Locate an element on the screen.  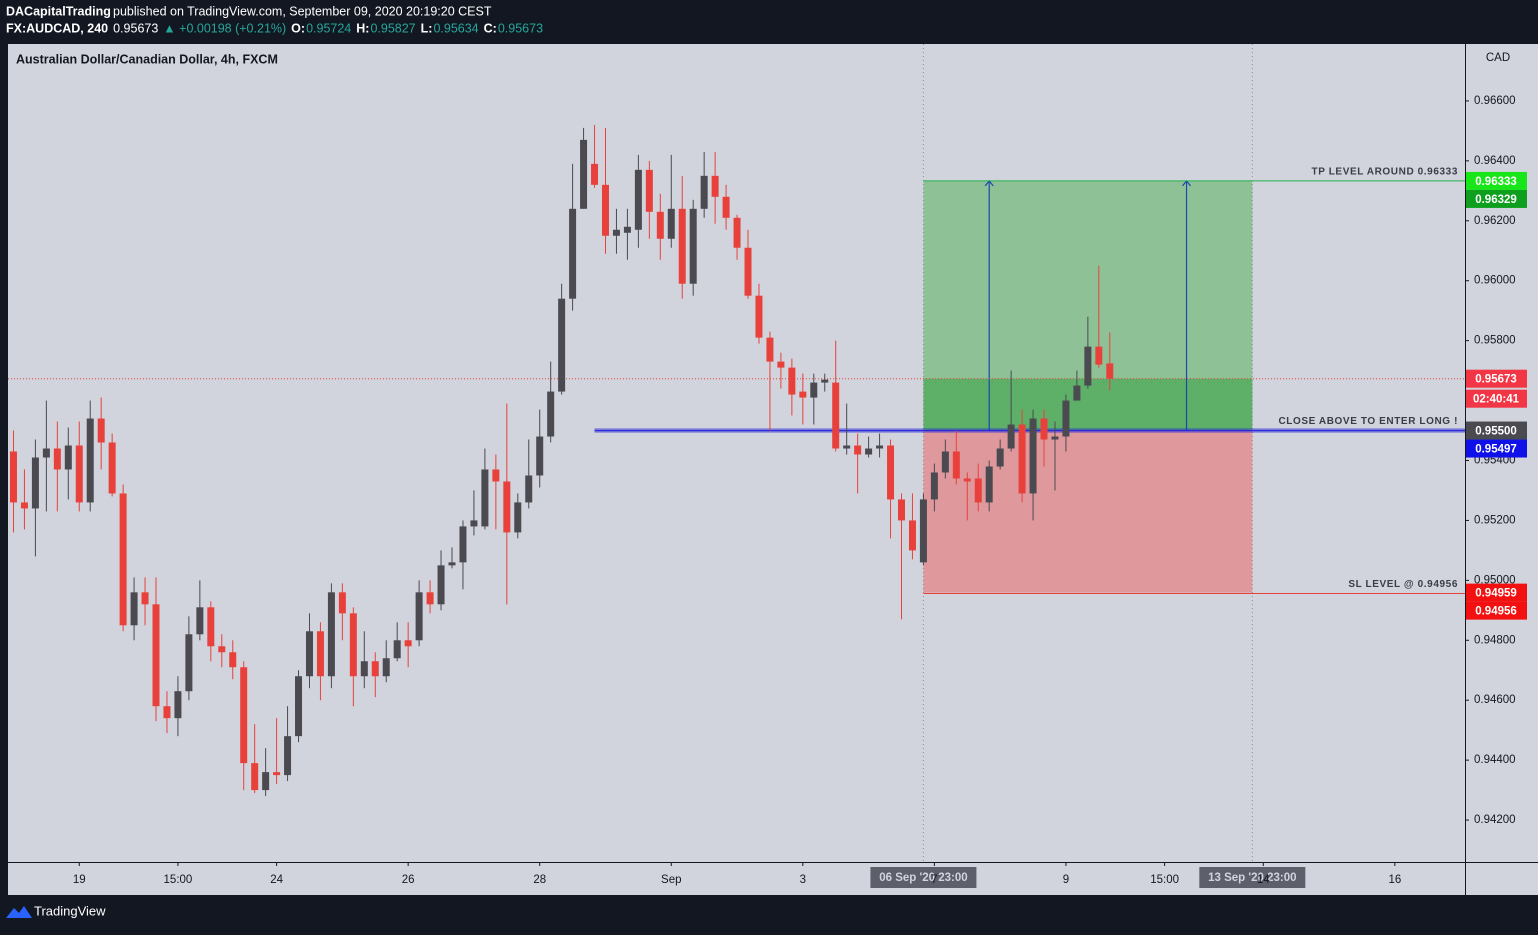
y-tick-label: 0.95800 is located at coordinates (1495, 341).